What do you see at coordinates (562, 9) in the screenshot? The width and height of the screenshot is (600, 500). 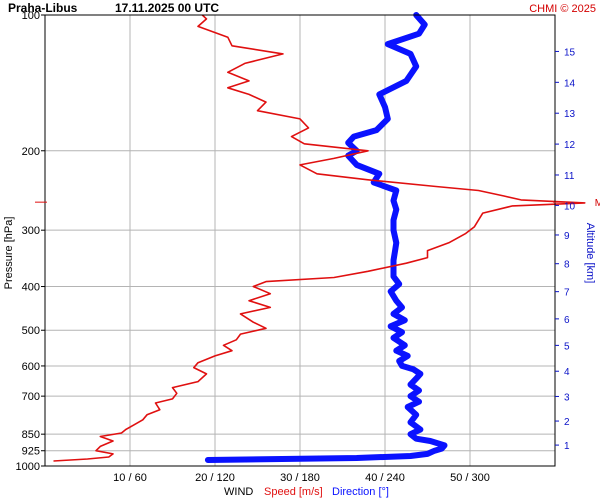 I see `credit-label: CHMI © 2025` at bounding box center [562, 9].